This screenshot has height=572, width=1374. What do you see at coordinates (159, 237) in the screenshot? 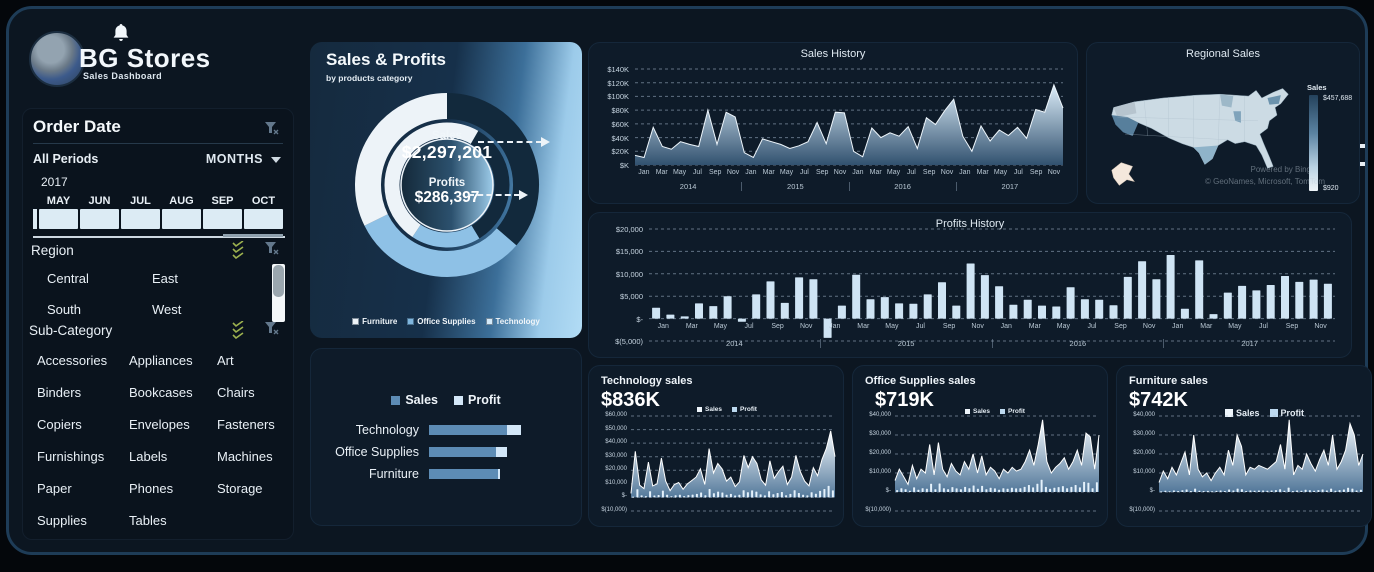
I see `slider-track` at bounding box center [159, 237].